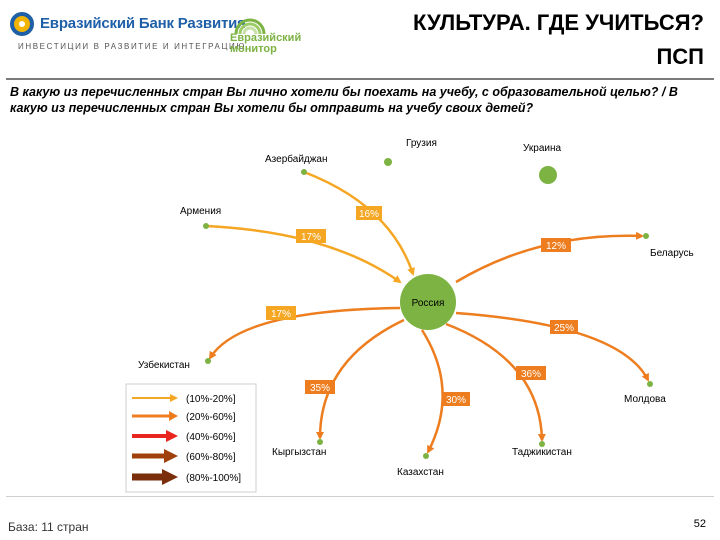 This screenshot has height=540, width=720. I want to click on node-ukraine, so click(548, 175).